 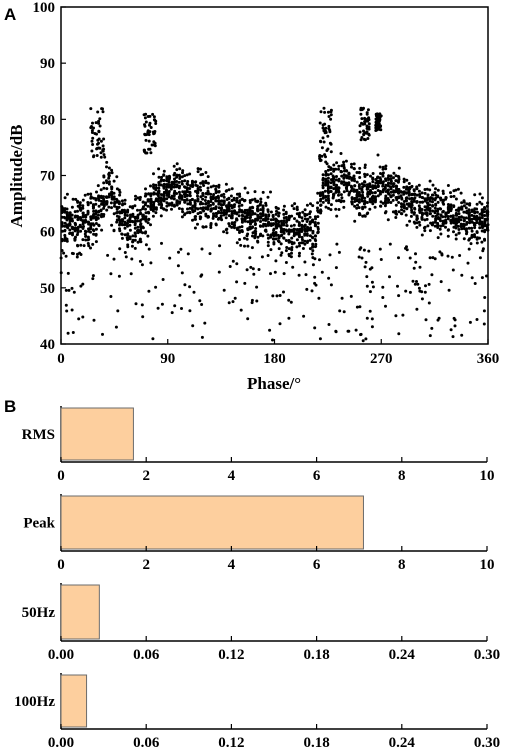 What do you see at coordinates (47, 177) in the screenshot?
I see `y-tick-label: 70` at bounding box center [47, 177].